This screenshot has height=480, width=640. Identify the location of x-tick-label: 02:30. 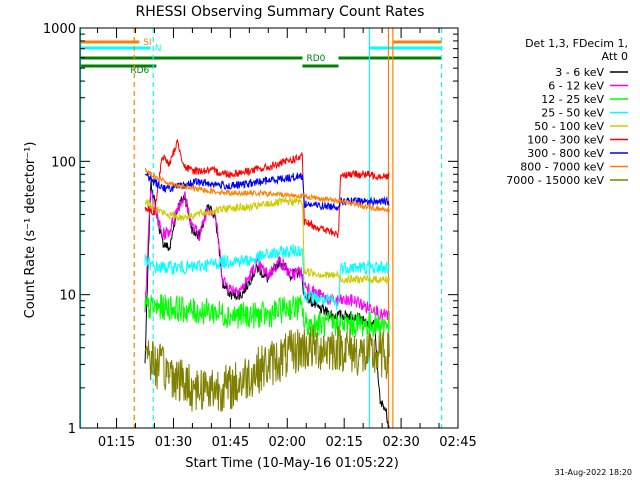
(400, 442).